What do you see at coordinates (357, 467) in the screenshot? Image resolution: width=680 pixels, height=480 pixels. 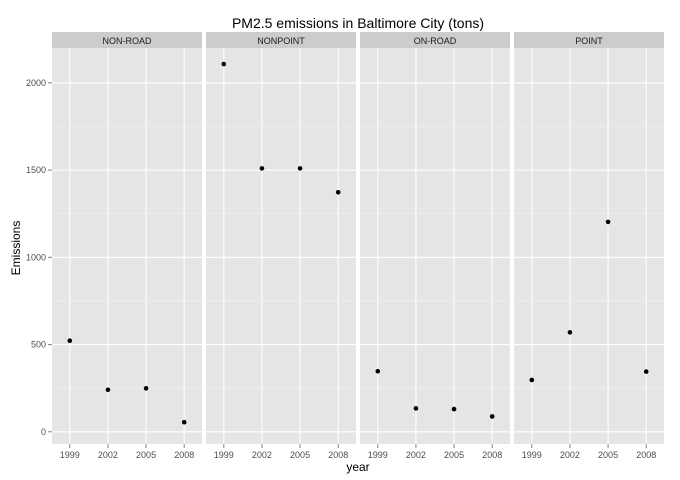 I see `x-axis-title: year` at bounding box center [357, 467].